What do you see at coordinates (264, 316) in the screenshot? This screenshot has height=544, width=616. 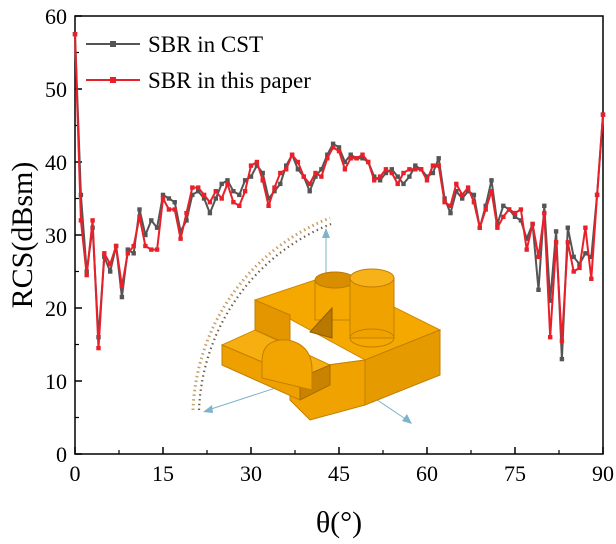 I see `angle-arc-inner` at bounding box center [264, 316].